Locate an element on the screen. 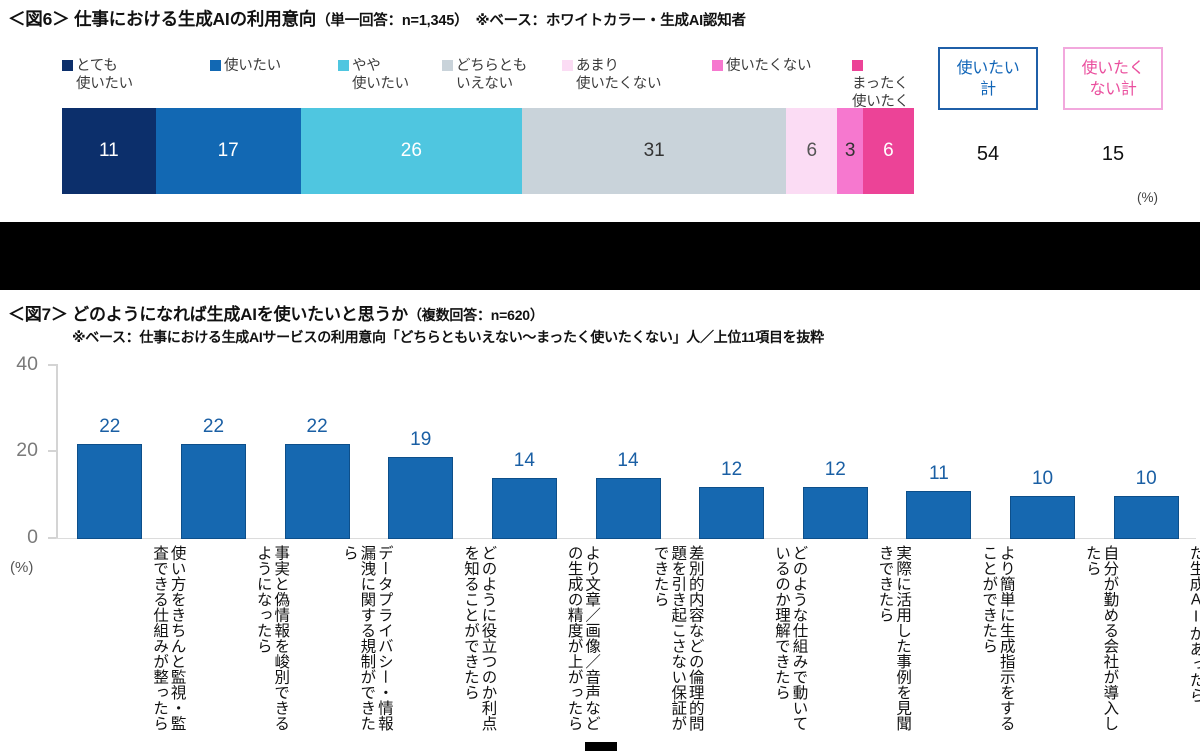 The width and height of the screenshot is (1200, 751). figure6-stacked-bar: 11 17 26 31 6 3 6 is located at coordinates (488, 151).